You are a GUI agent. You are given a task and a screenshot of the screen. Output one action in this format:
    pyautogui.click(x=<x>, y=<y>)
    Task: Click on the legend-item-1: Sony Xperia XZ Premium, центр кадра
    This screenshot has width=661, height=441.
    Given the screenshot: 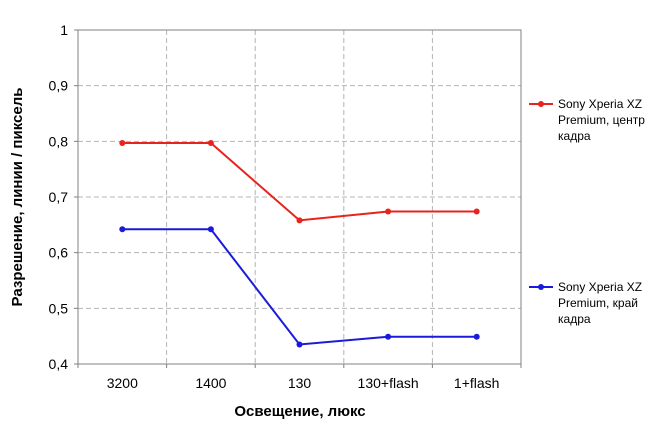 What is the action you would take?
    pyautogui.click(x=587, y=120)
    